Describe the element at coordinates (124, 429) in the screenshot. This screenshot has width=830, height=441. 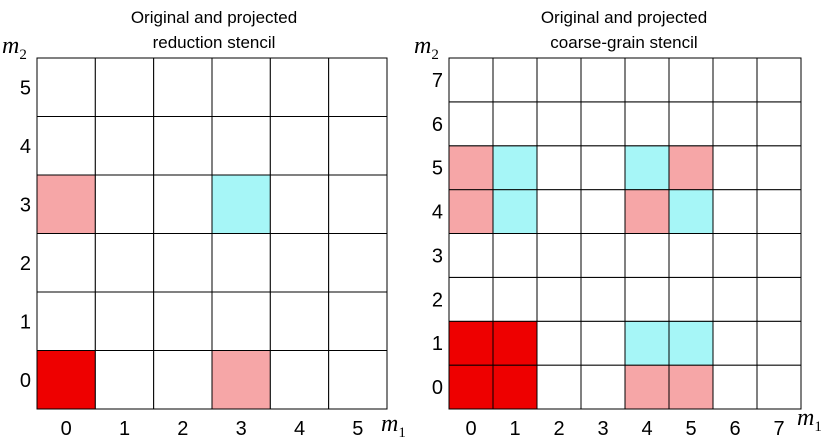
I see `x-tick-label: 1` at that location.